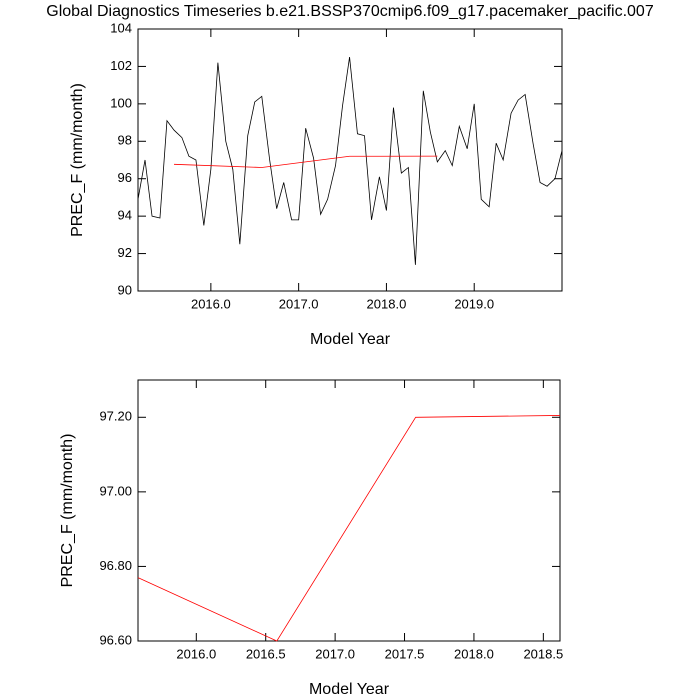 This screenshot has height=700, width=700. Describe the element at coordinates (121, 102) in the screenshot. I see `y-tick-label: 100` at that location.